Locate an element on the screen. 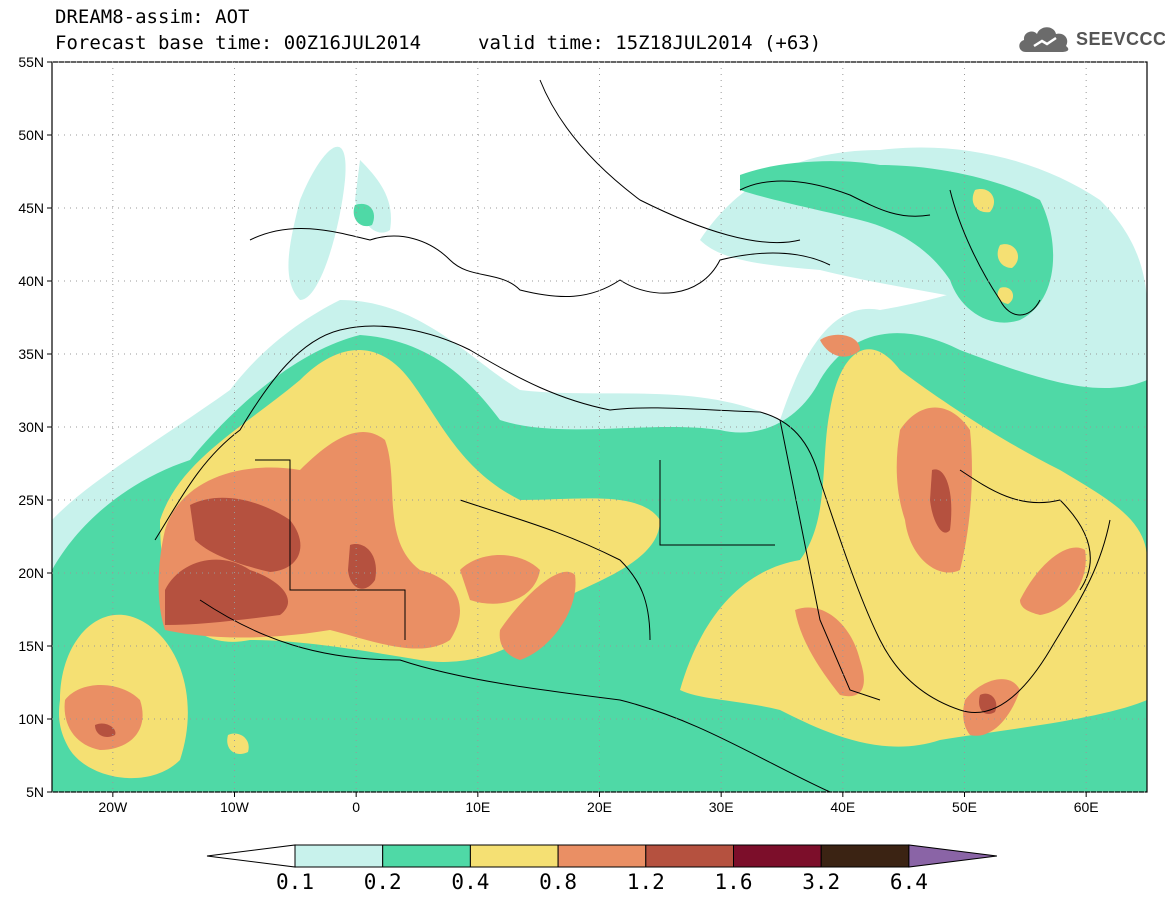 This screenshot has width=1165, height=905. longitude-labels: 20W 10W 0 10E 20E 30E 40E 50E 60E is located at coordinates (598, 807).